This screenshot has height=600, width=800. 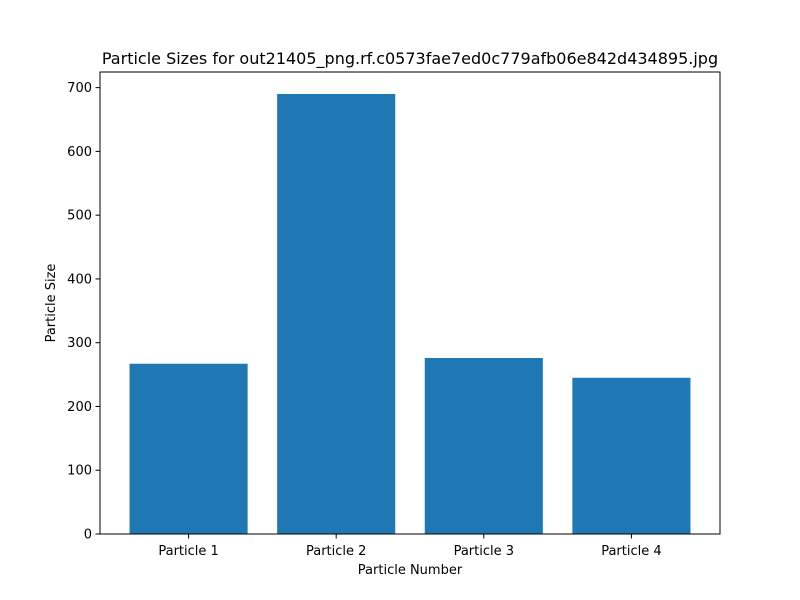 I want to click on y-tick-label: 300, so click(x=79, y=343).